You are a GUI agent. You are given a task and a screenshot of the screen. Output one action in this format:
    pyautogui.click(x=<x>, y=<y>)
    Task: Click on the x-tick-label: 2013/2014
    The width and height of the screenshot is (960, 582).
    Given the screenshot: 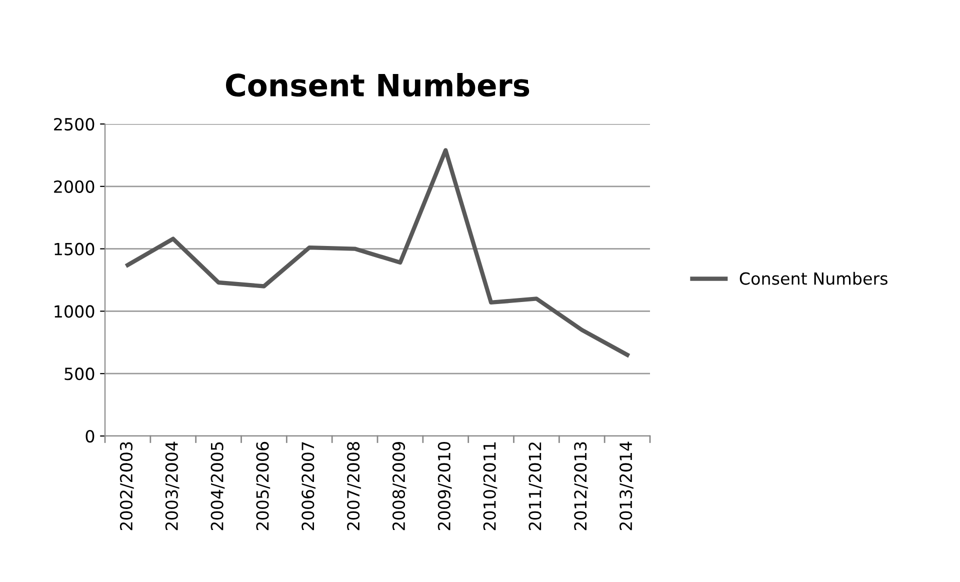 What is the action you would take?
    pyautogui.click(x=627, y=486)
    